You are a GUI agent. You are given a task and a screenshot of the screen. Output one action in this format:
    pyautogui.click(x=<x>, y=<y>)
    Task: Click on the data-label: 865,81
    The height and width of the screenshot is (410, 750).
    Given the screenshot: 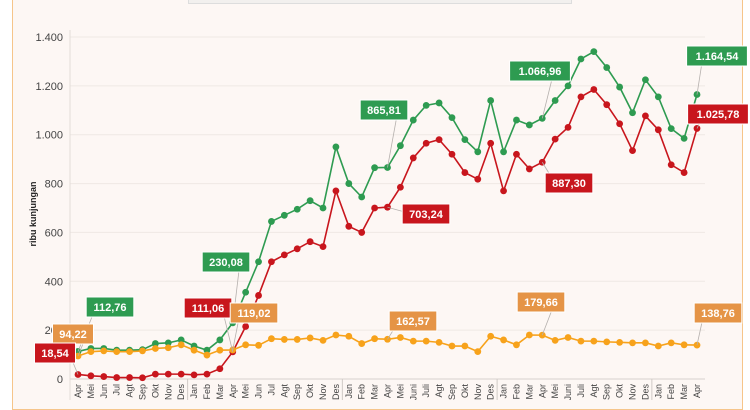 What is the action you would take?
    pyautogui.click(x=384, y=111)
    